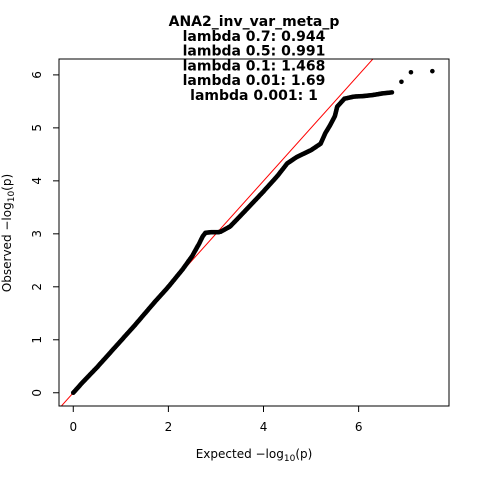  Describe the element at coordinates (303, 454) in the screenshot. I see `x-axis-label-suffix: (p)` at that location.